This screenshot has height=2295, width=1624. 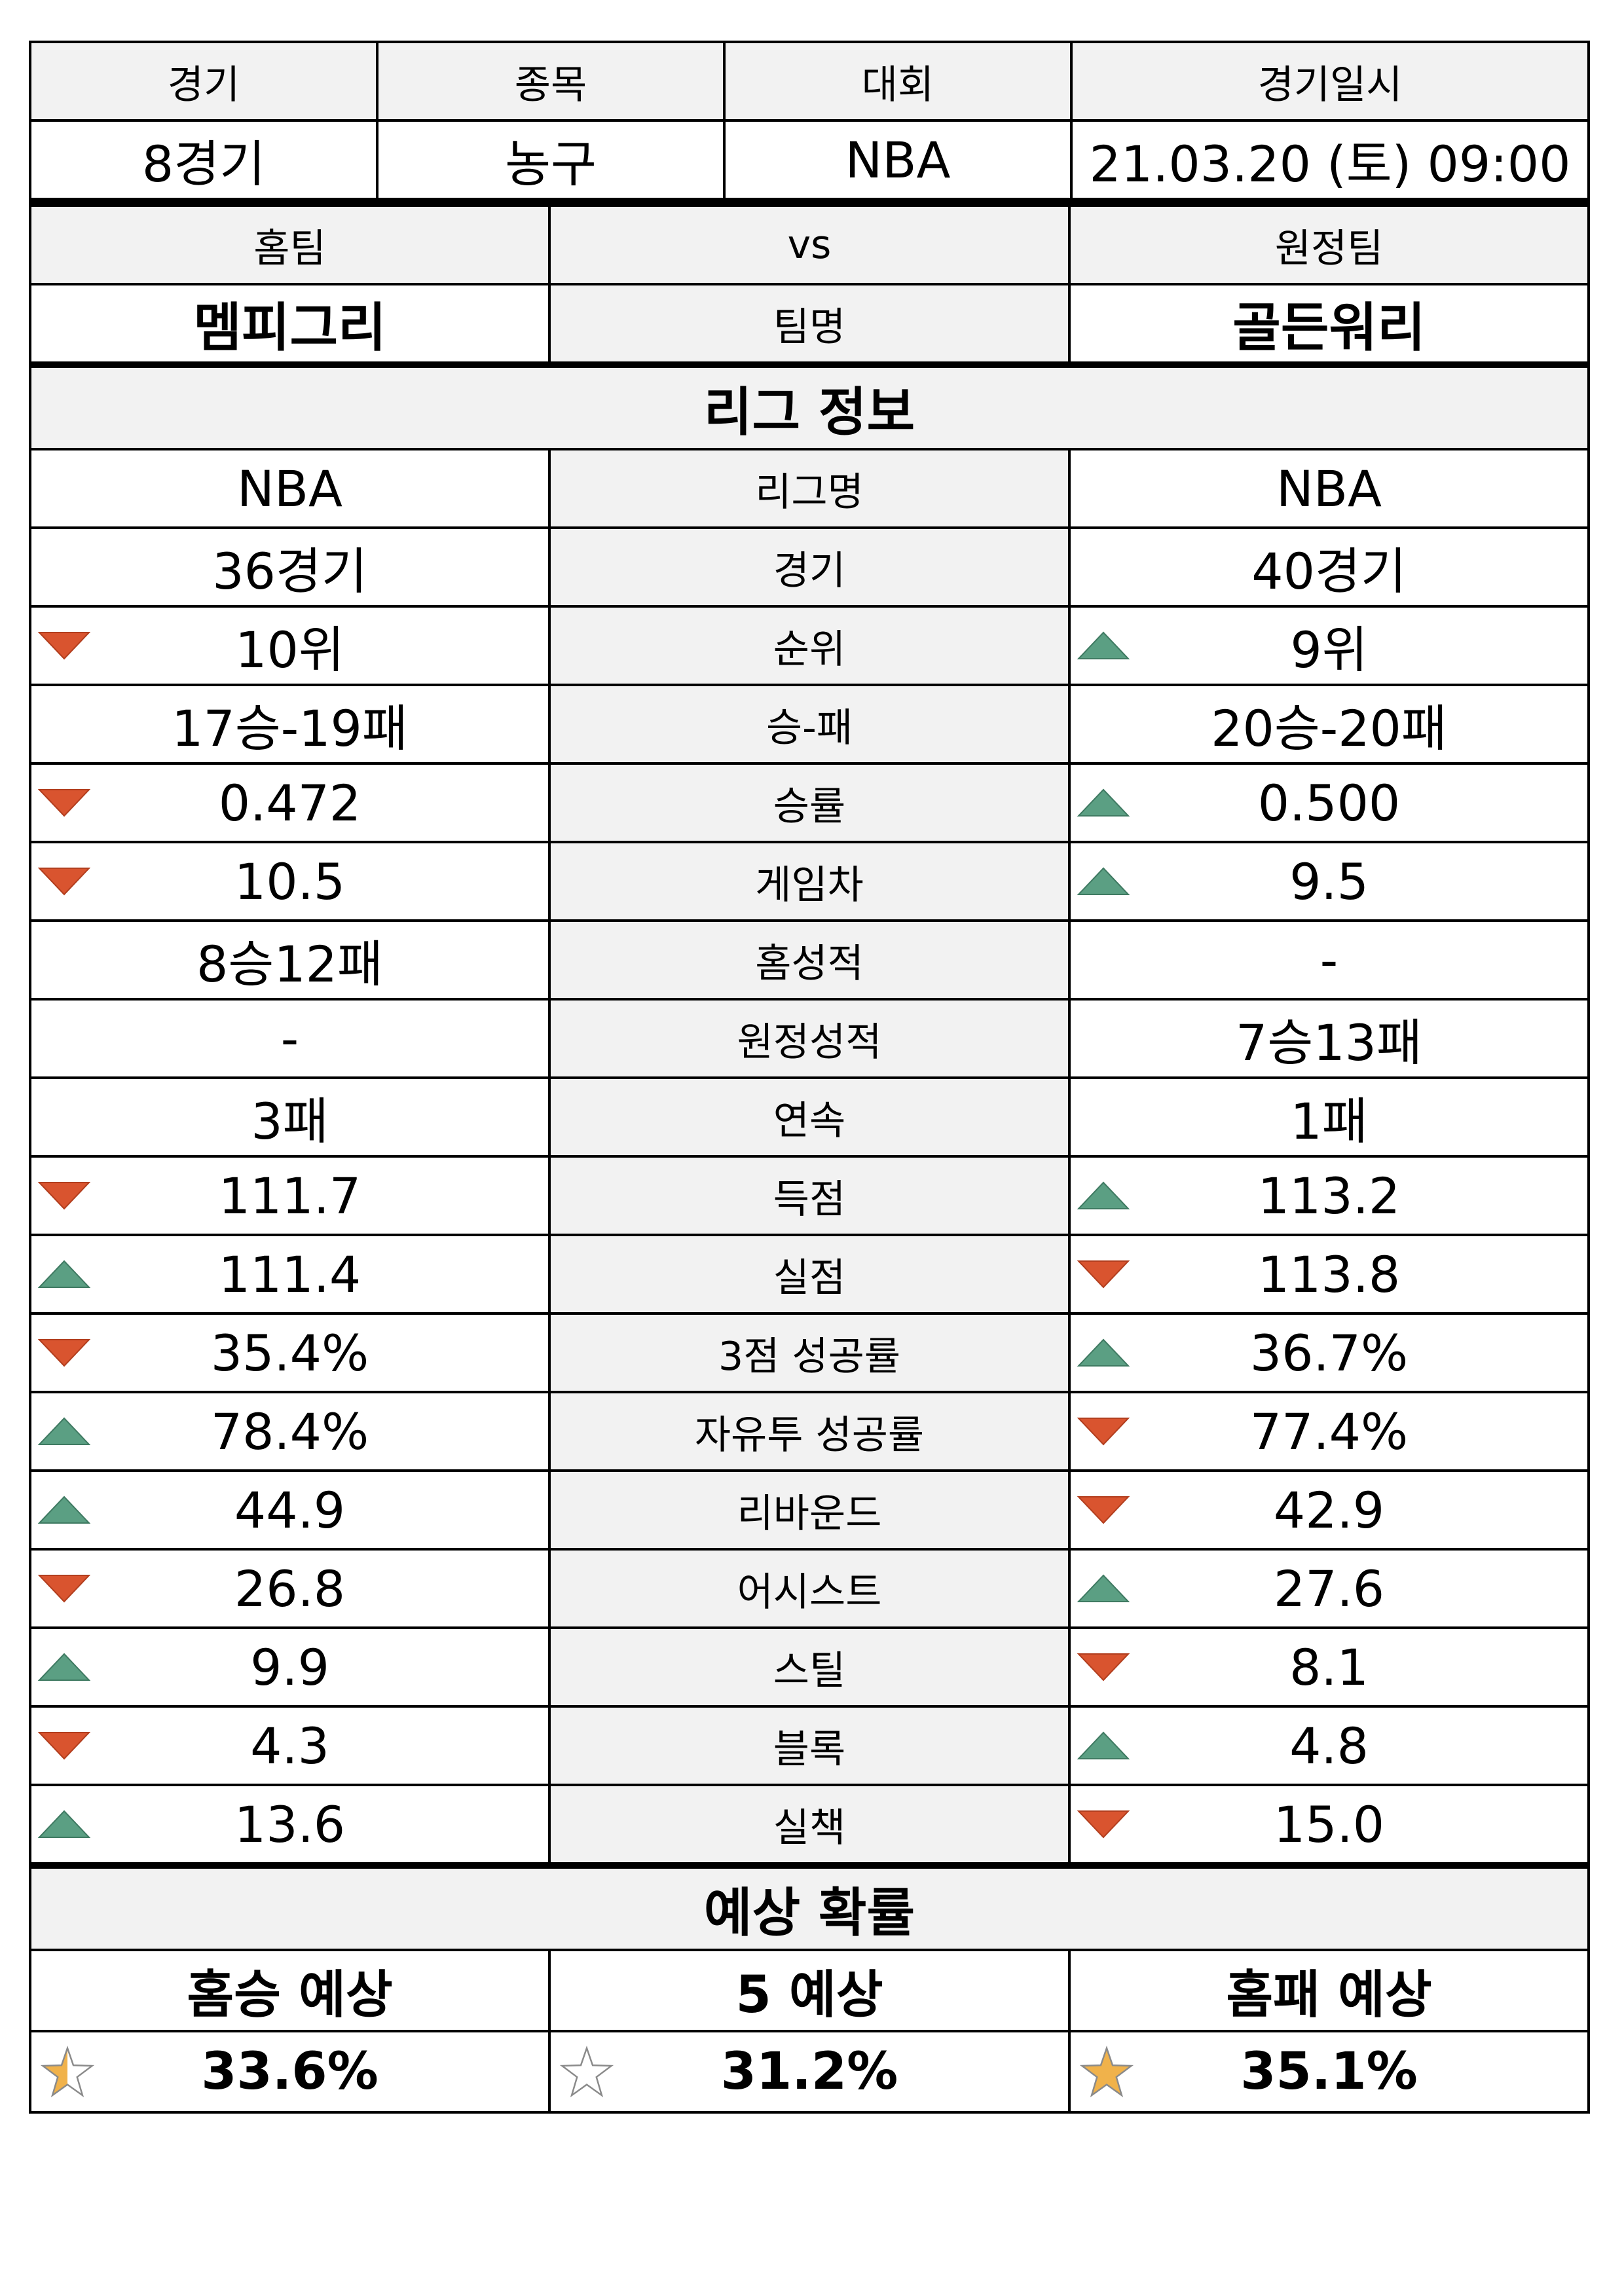 What do you see at coordinates (809, 324) in the screenshot?
I see `team-name-label: 팀명` at bounding box center [809, 324].